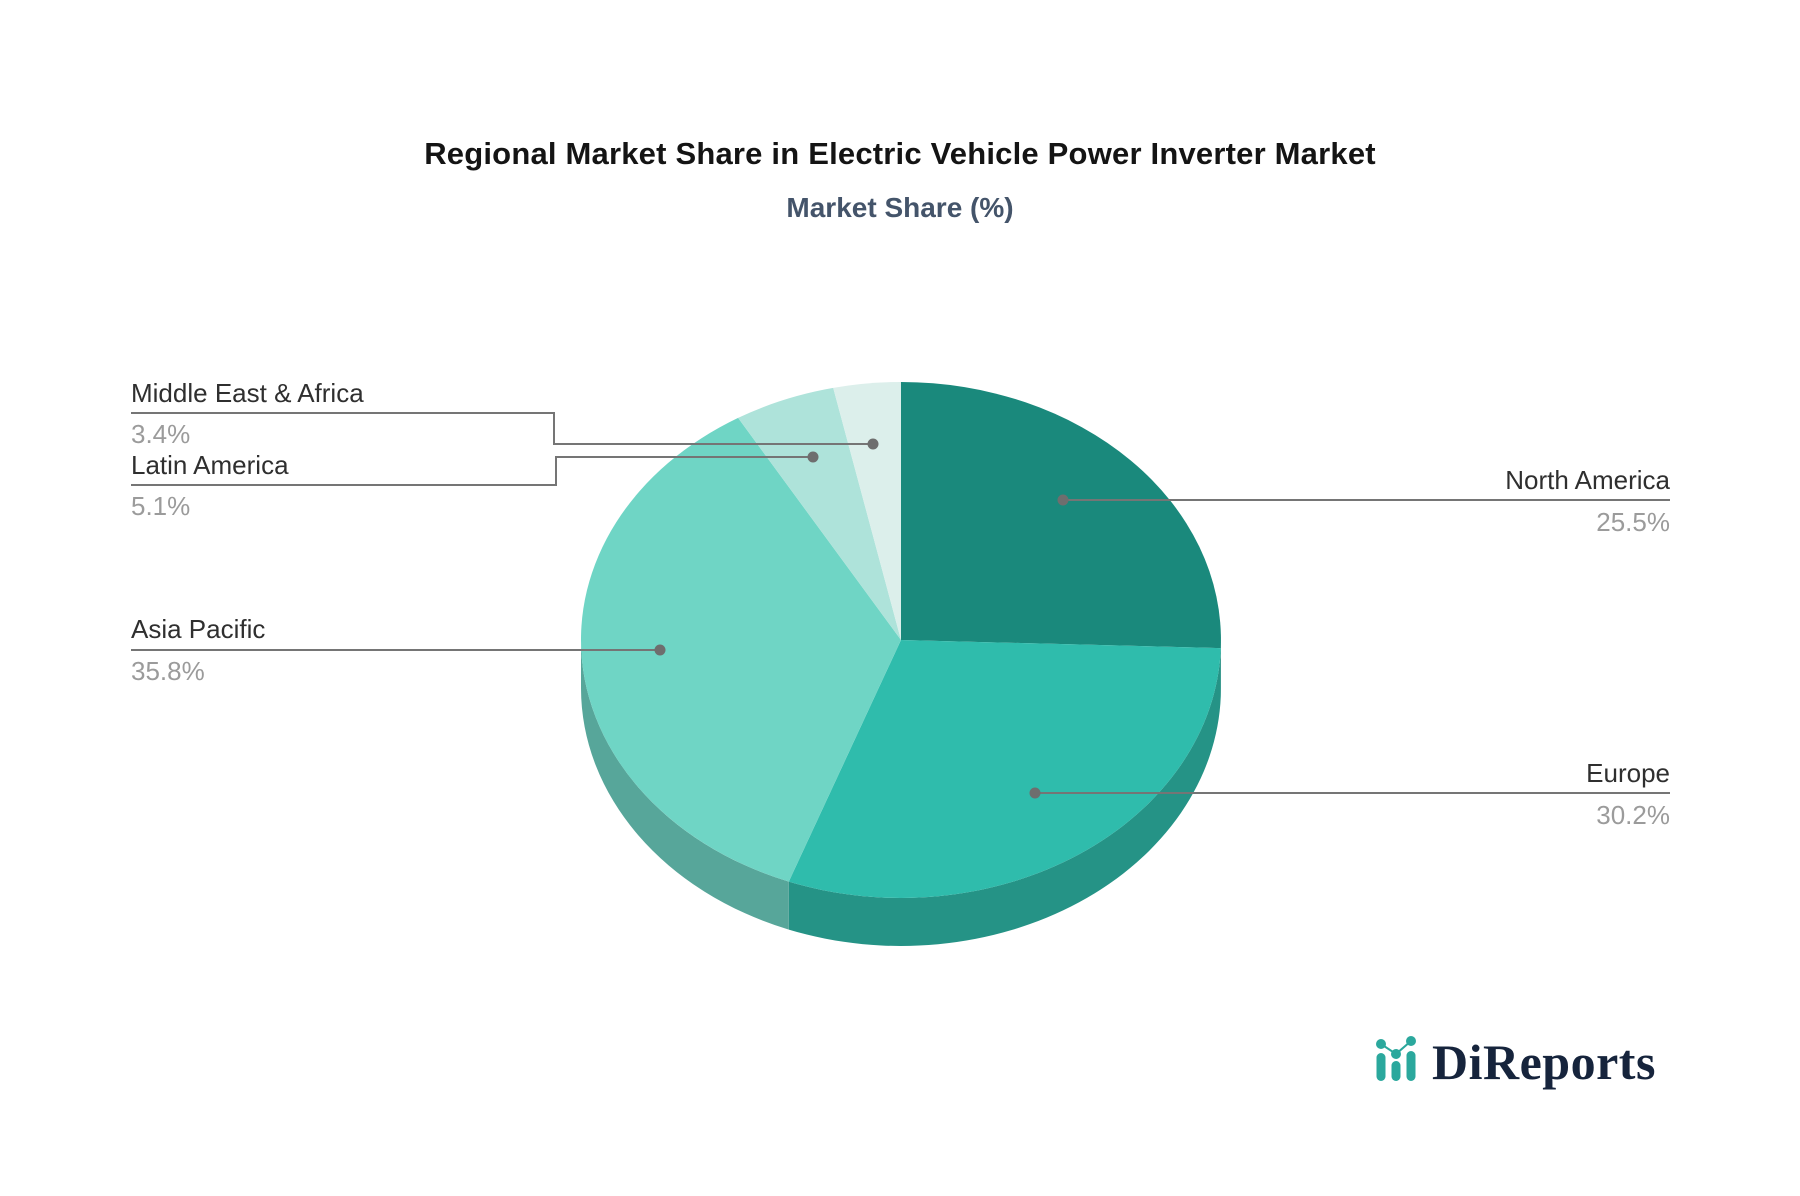 The image size is (1800, 1196). Describe the element at coordinates (472, 471) in the screenshot. I see `leader-line-latin-america` at that location.